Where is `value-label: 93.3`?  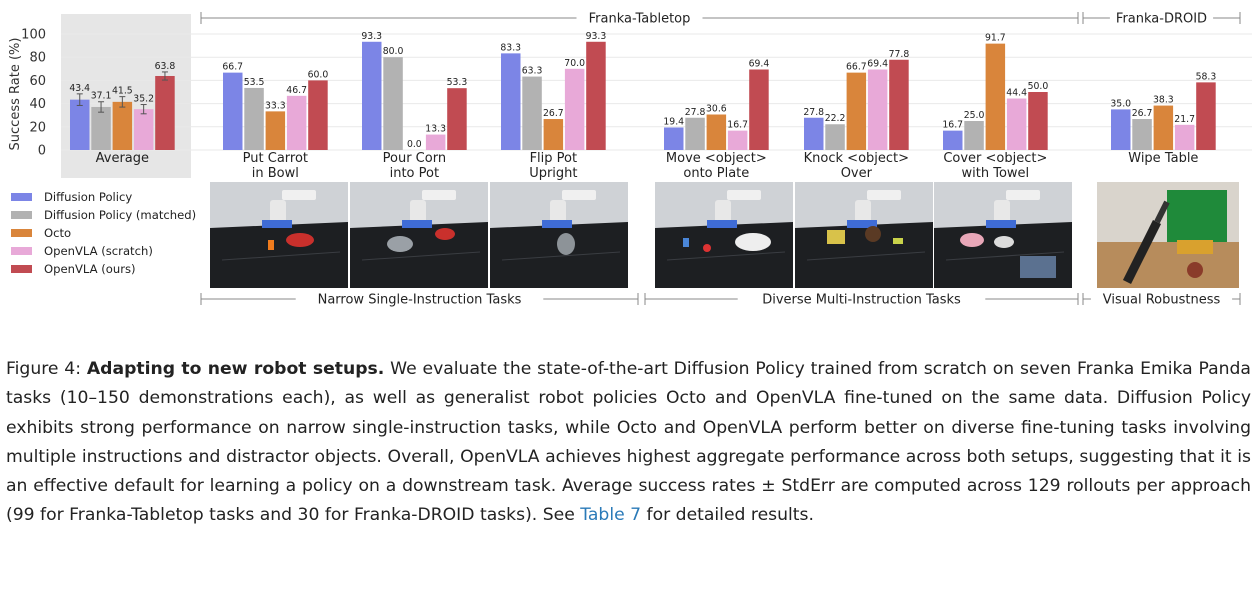 value-label: 93.3 is located at coordinates (596, 36).